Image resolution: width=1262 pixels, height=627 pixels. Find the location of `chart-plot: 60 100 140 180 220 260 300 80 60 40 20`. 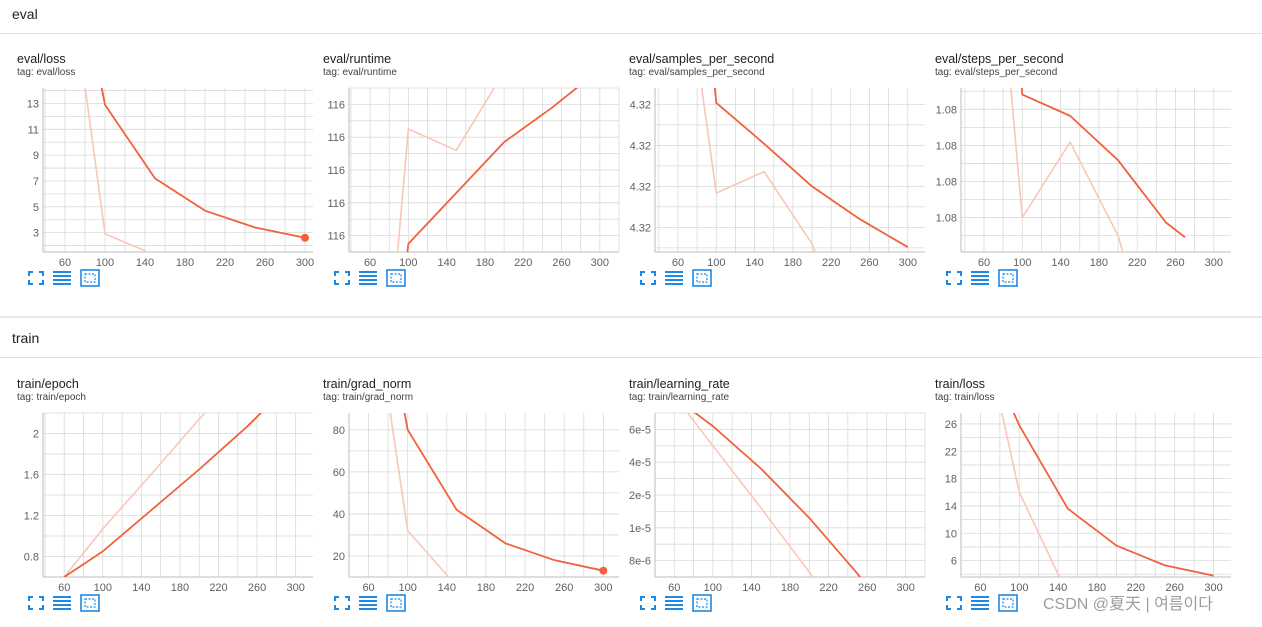

chart-plot: 60 100 140 180 220 260 300 80 60 40 20 is located at coordinates (473, 499).